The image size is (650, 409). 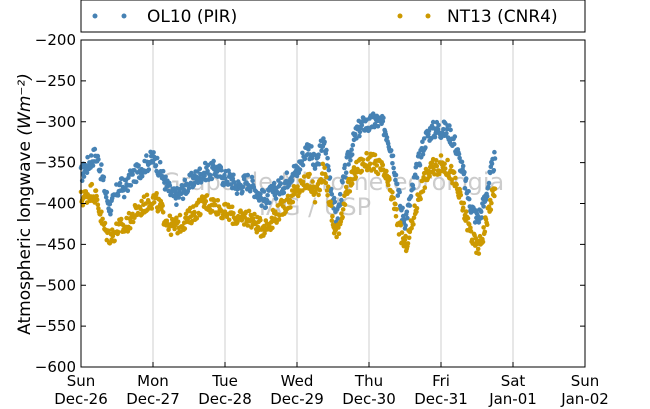 What do you see at coordinates (297, 399) in the screenshot?
I see `x-tick-label-date: Dec-29` at bounding box center [297, 399].